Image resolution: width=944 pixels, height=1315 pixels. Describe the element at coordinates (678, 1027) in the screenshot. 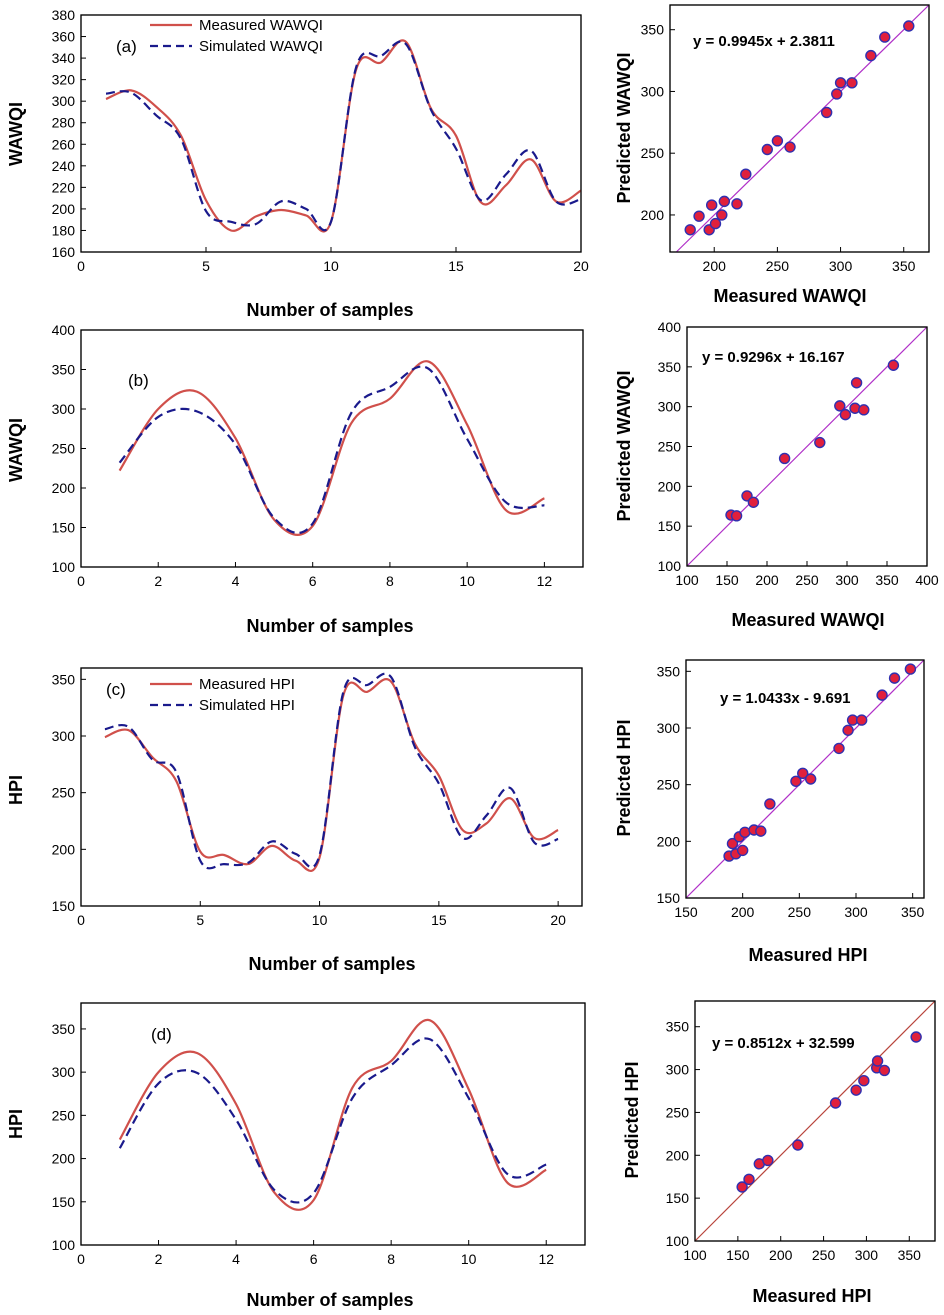

I see `y-tick-label: 350` at that location.